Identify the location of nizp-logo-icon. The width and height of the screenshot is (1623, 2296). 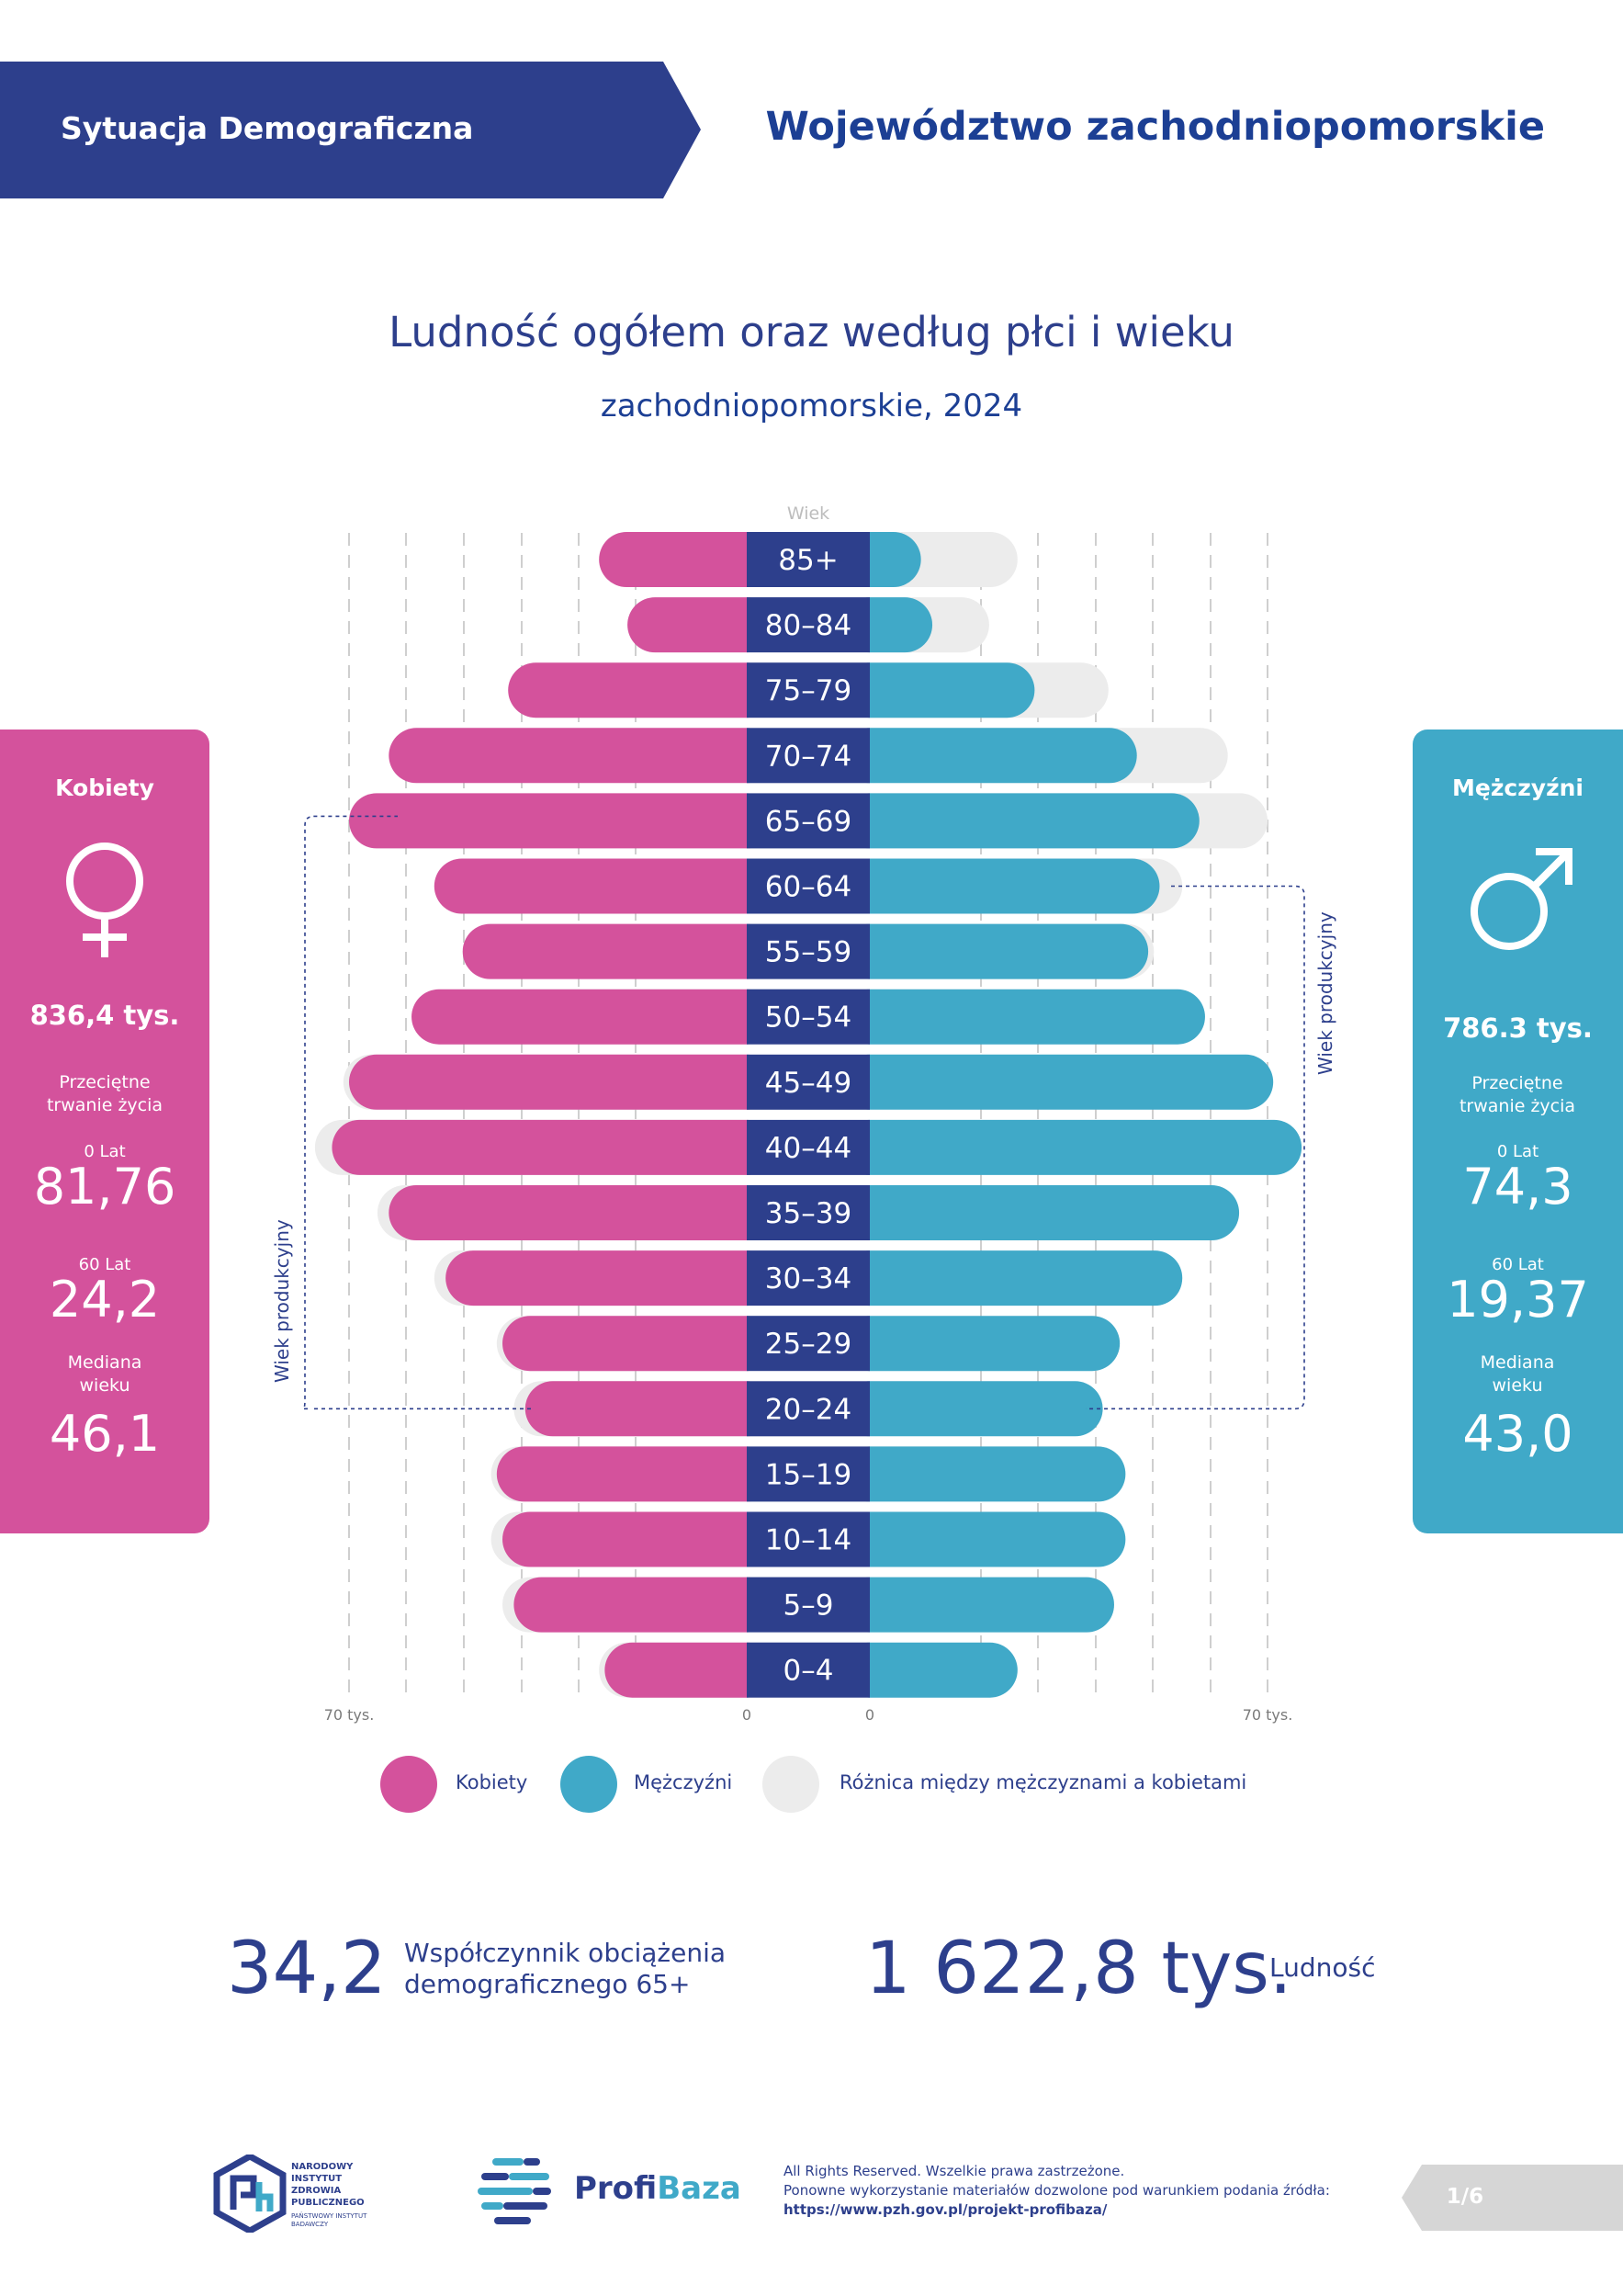
(250, 2194).